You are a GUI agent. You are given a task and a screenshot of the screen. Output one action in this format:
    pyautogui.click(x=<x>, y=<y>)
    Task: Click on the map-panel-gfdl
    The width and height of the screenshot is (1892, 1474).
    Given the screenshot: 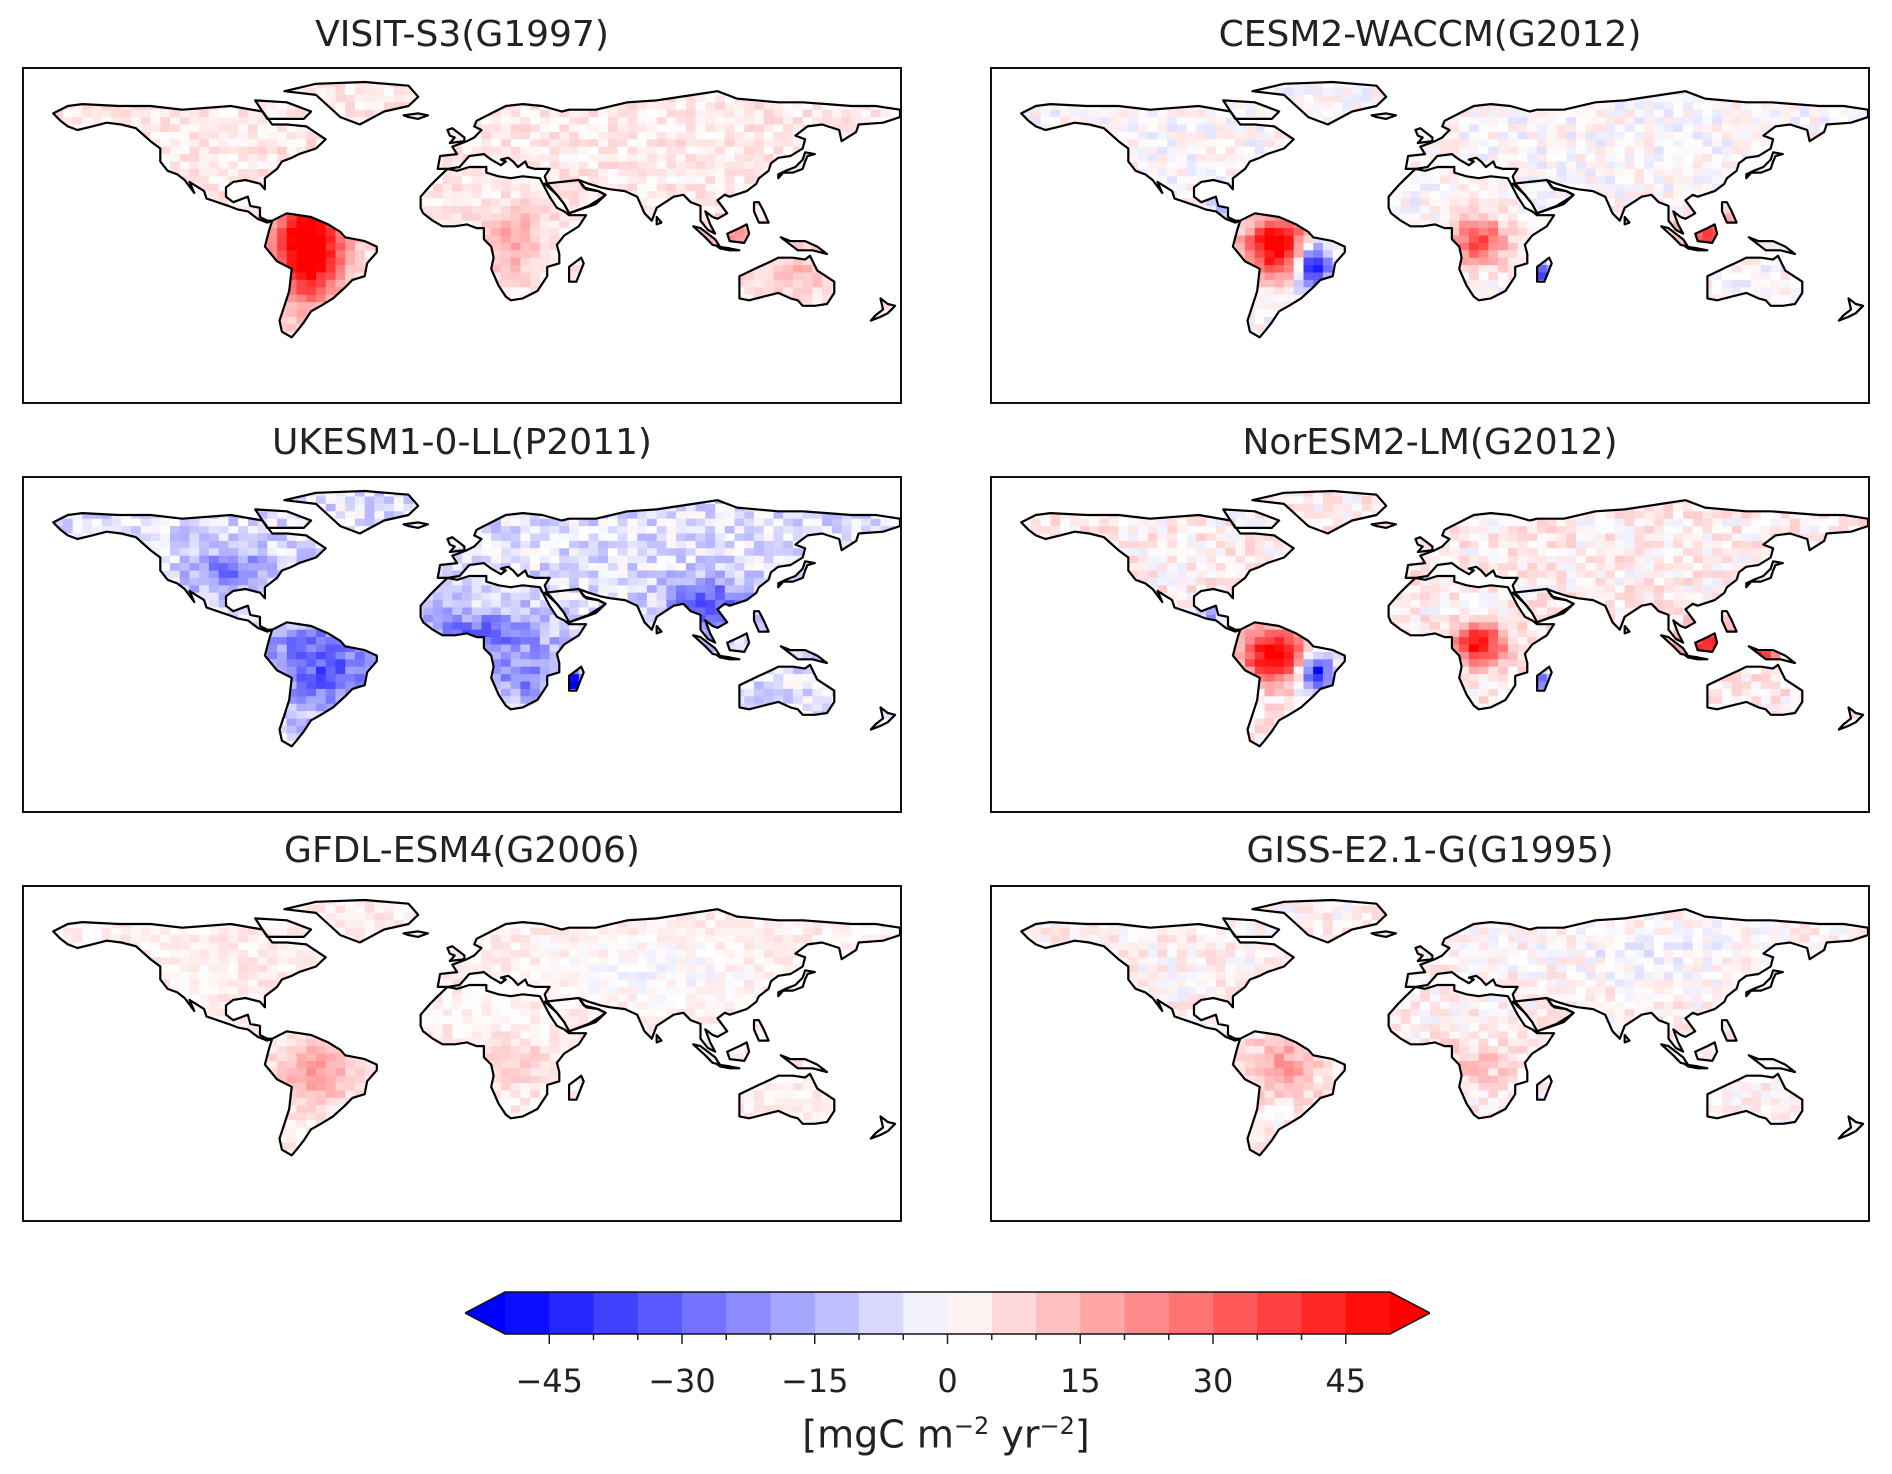 What is the action you would take?
    pyautogui.click(x=462, y=1053)
    